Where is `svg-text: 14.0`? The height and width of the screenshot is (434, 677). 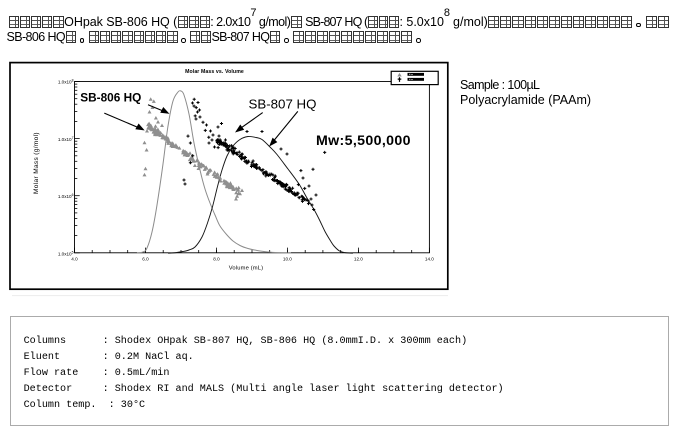 svg-text: 14.0 is located at coordinates (429, 259).